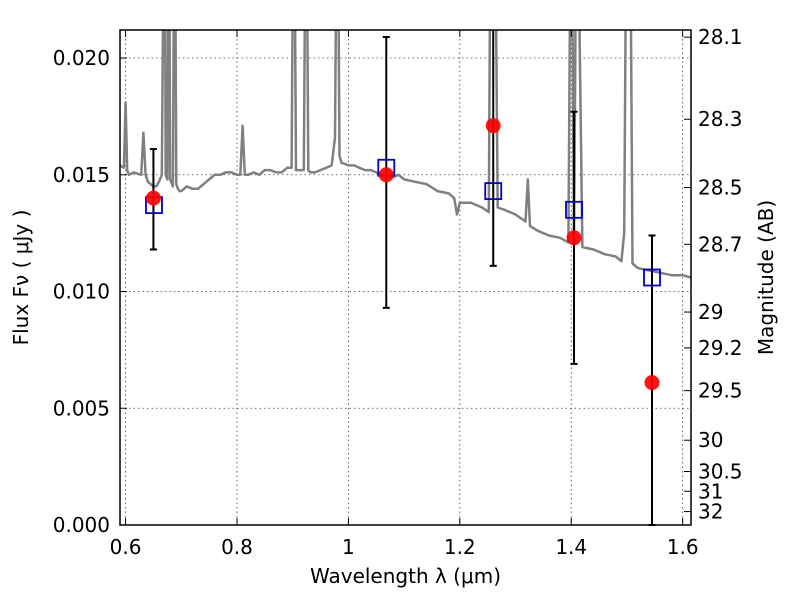 The image size is (800, 600). Describe the element at coordinates (720, 472) in the screenshot. I see `magnitude-tick-label: 30.5` at that location.